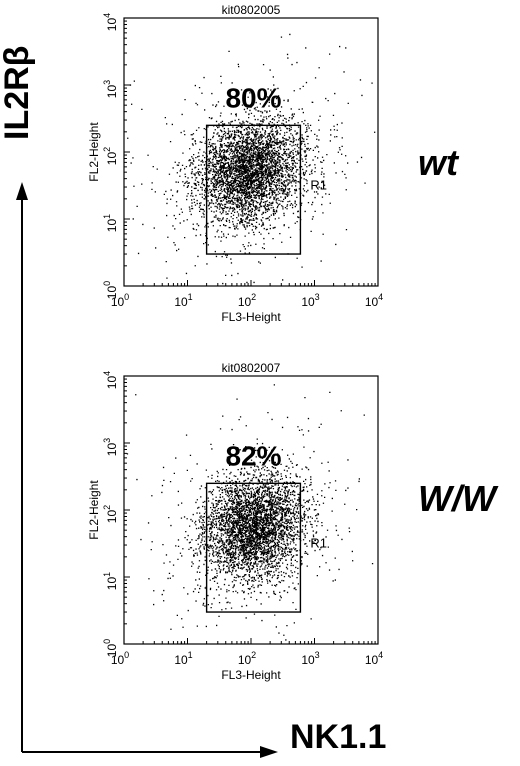 The height and width of the screenshot is (766, 520). I want to click on y-axis-title: IL2Rβ, so click(18, 92).